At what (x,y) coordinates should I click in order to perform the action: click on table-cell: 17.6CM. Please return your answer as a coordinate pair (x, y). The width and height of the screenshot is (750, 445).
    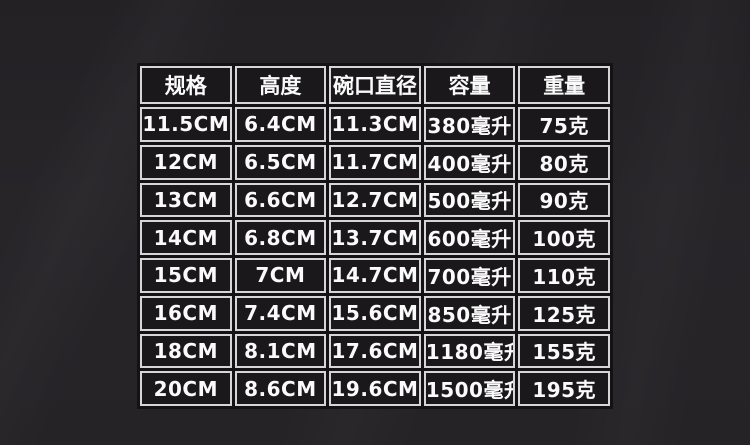
    Looking at the image, I should click on (375, 351).